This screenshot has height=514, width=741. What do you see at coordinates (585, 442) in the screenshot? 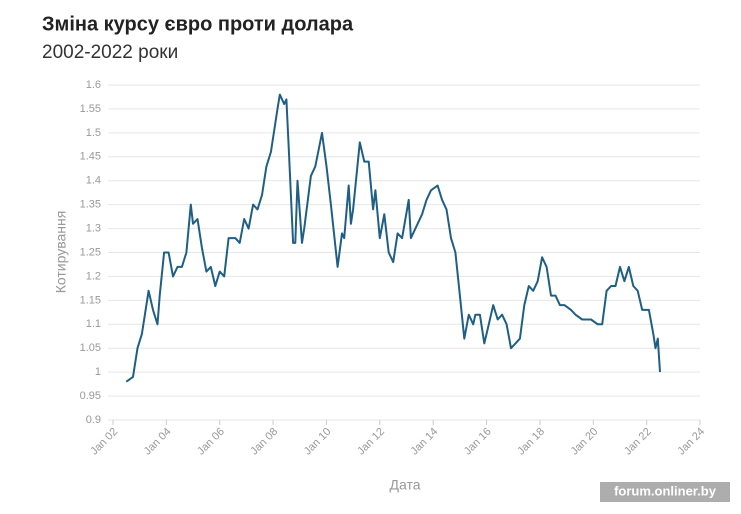
I see `x-tick-label: Jan 20` at bounding box center [585, 442].